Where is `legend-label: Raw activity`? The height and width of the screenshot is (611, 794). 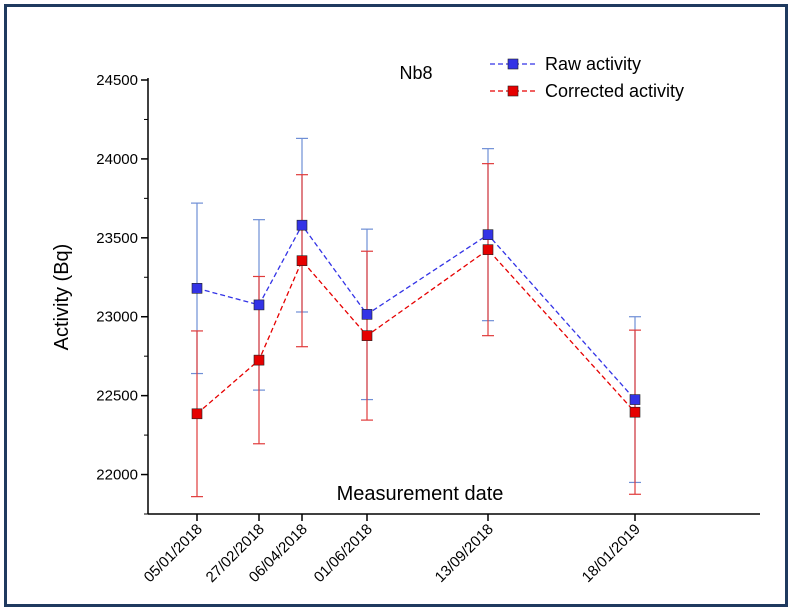
legend-label: Raw activity is located at coordinates (593, 64).